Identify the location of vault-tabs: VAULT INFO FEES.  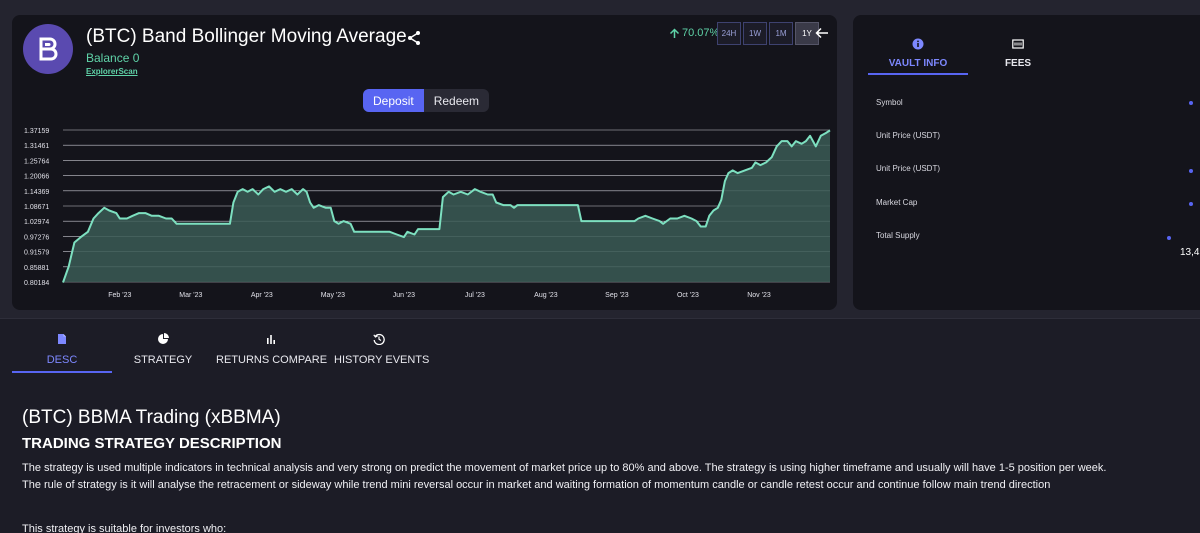
(968, 55).